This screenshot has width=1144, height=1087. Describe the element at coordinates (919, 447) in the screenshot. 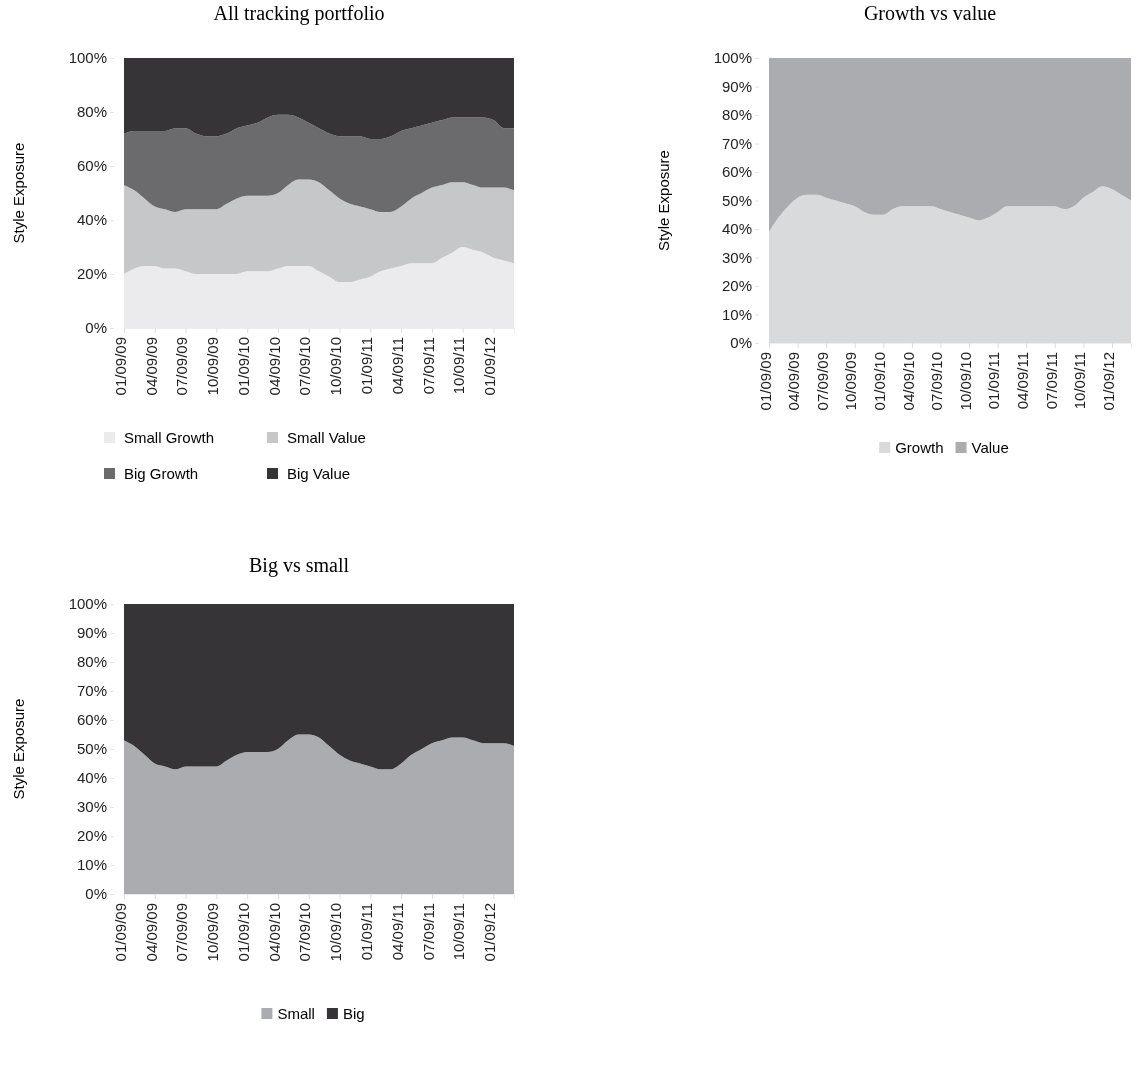

I see `legend-label: Growth` at that location.